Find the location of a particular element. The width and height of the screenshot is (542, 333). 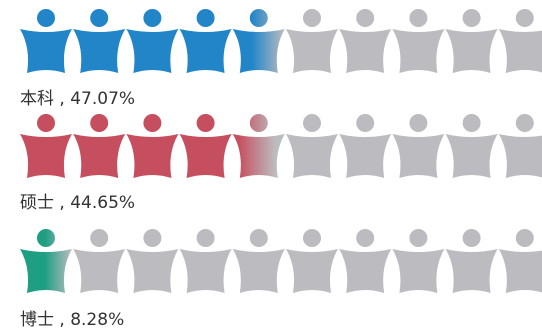

series-label-1: 硕士 , 44.65% is located at coordinates (77, 203).